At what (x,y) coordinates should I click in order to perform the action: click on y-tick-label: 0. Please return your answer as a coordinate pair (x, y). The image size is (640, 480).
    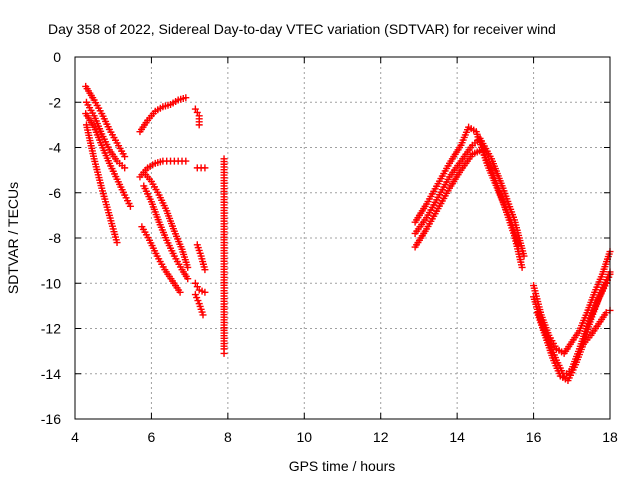
    Looking at the image, I should click on (57, 57).